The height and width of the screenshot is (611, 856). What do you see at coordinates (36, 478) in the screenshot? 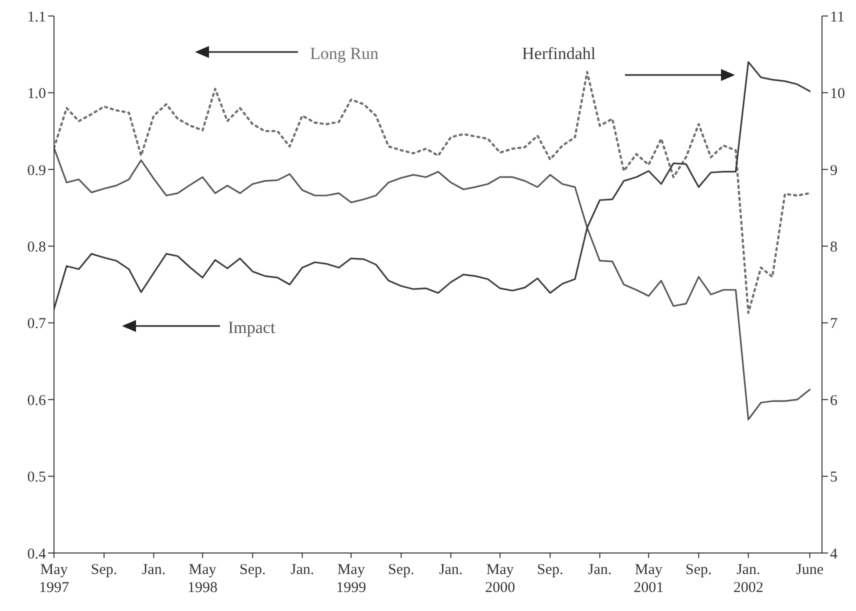
I see `y-tick-label: 0.5` at bounding box center [36, 478].